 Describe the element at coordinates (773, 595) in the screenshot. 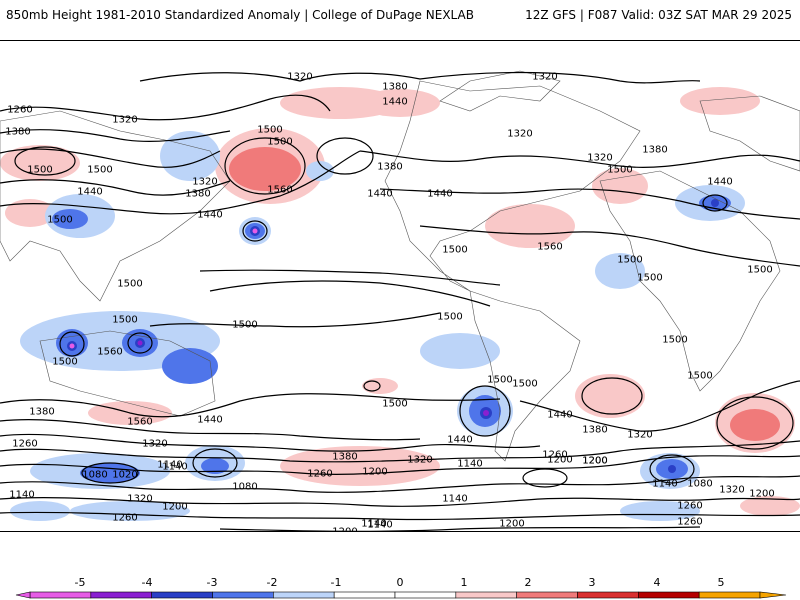

I see `colorbar-max-arrow` at that location.